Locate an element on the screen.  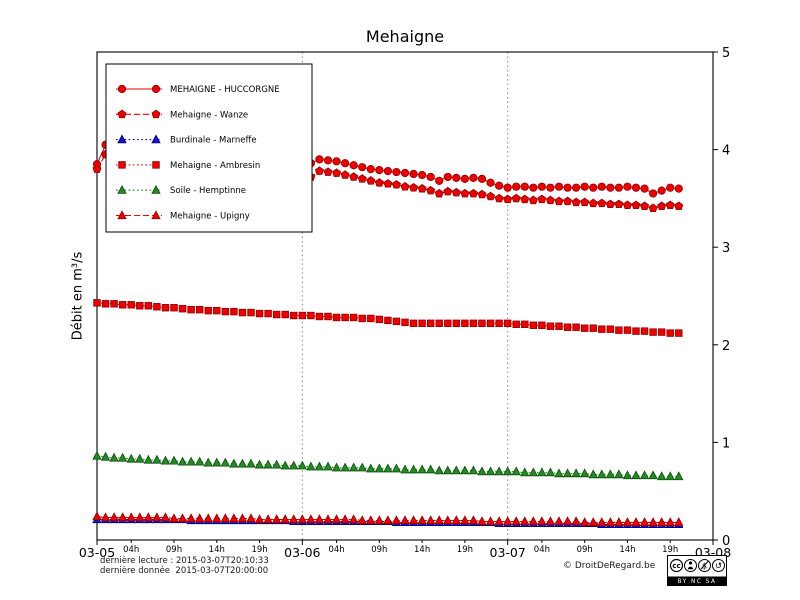
legend-label: Mehaigne - Ambresin is located at coordinates (215, 166).